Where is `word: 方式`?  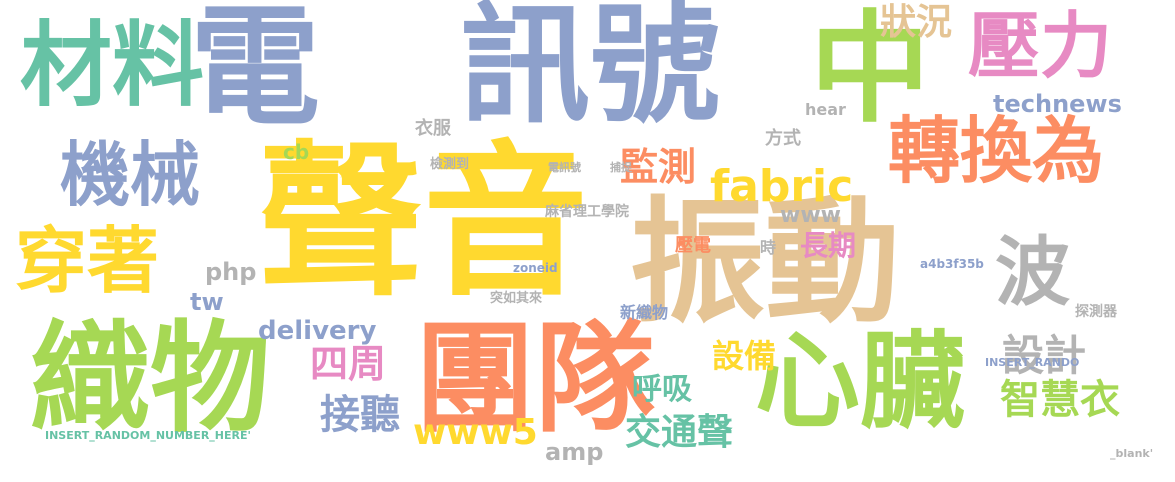 word: 方式 is located at coordinates (783, 138).